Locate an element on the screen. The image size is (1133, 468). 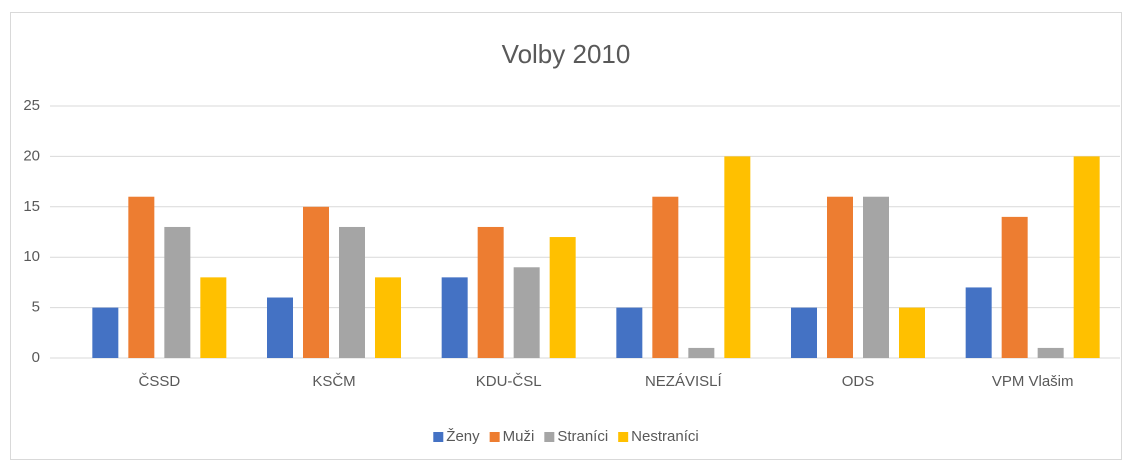
y-tick-label: 10 is located at coordinates (31, 256).